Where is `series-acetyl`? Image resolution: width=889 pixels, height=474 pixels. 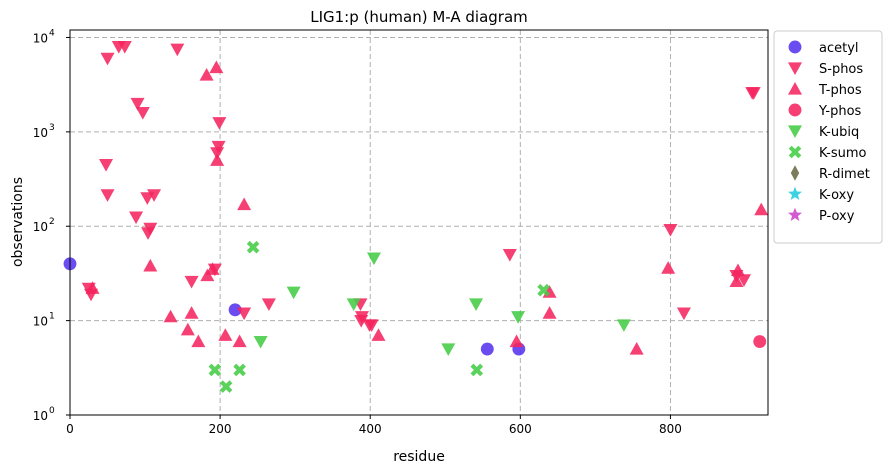 series-acetyl is located at coordinates (294, 306).